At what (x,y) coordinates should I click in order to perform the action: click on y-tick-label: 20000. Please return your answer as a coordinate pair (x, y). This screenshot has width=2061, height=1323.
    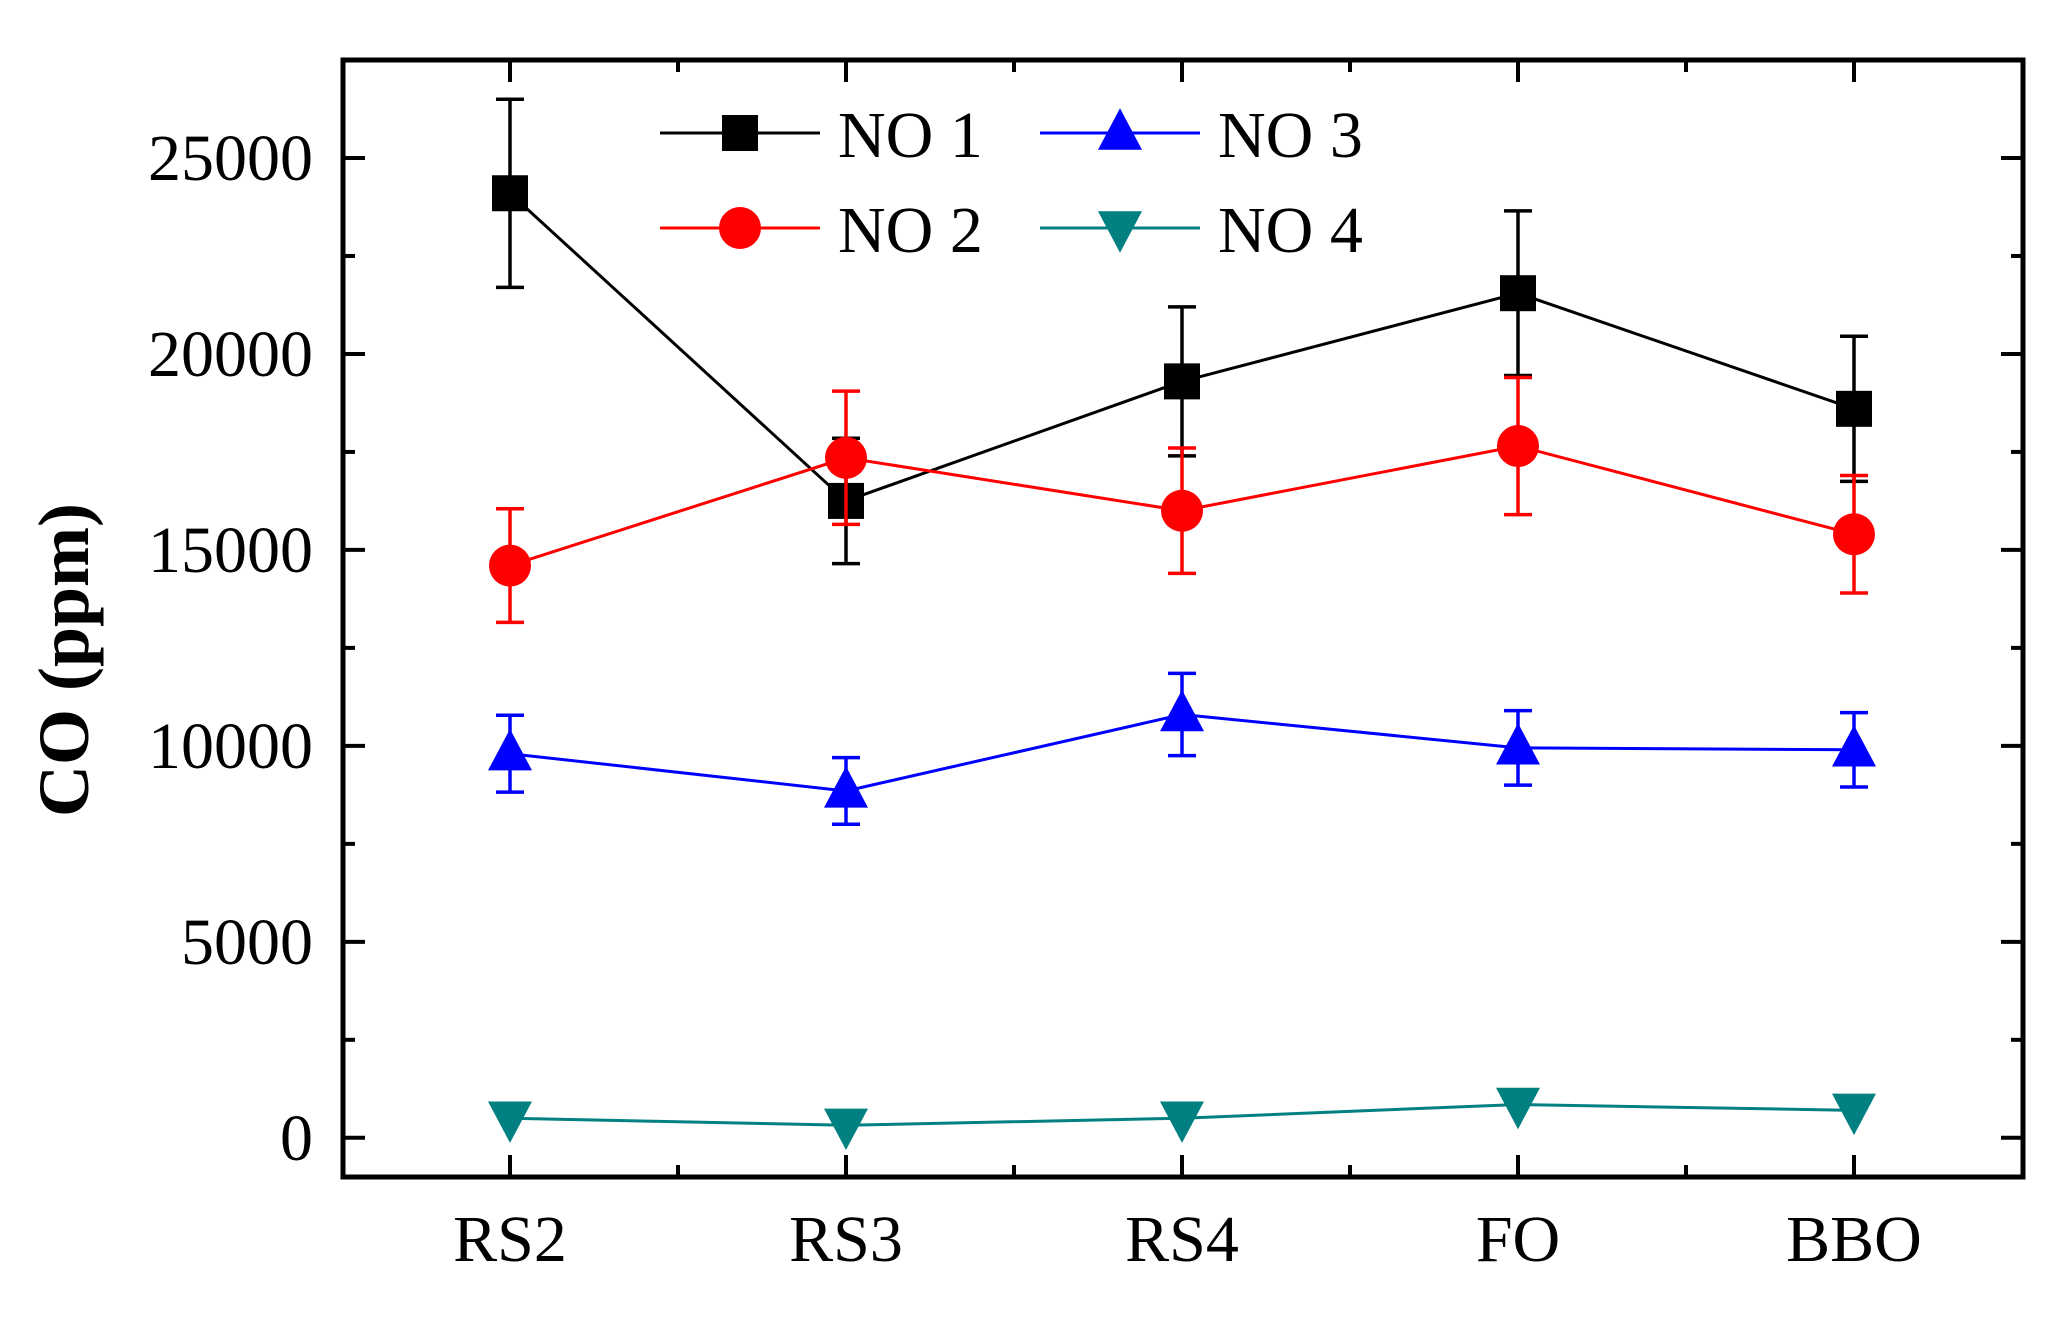
    Looking at the image, I should click on (230, 354).